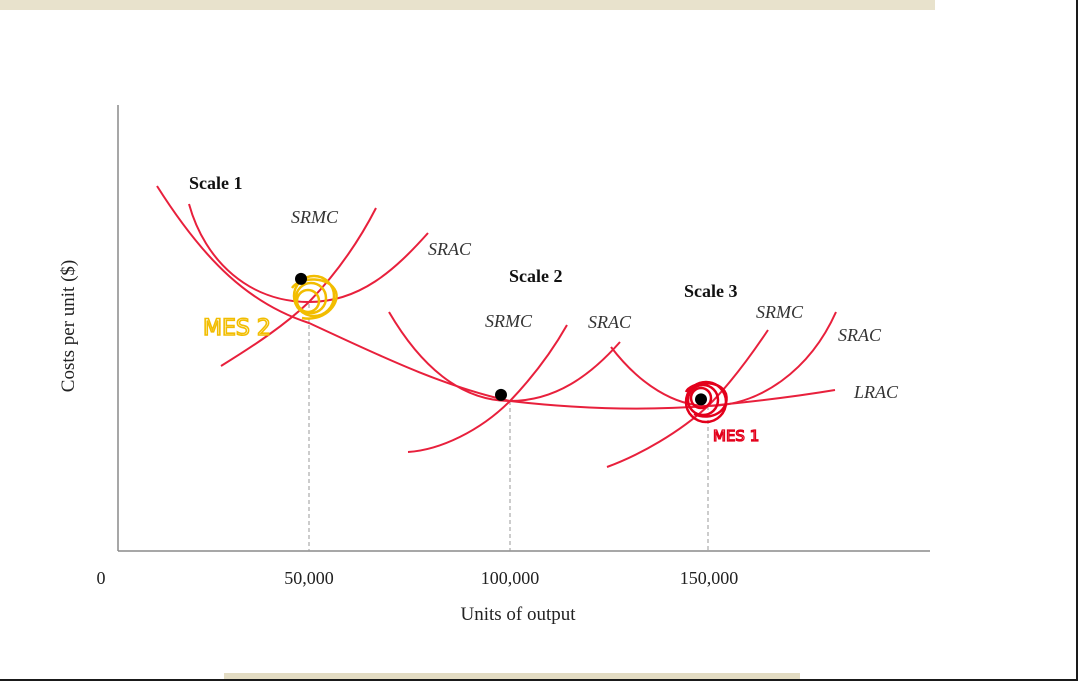  I want to click on srac-label-scale-1: SRAC, so click(450, 249).